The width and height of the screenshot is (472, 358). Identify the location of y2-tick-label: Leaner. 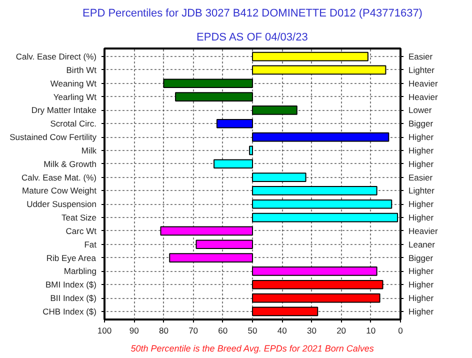
(422, 244).